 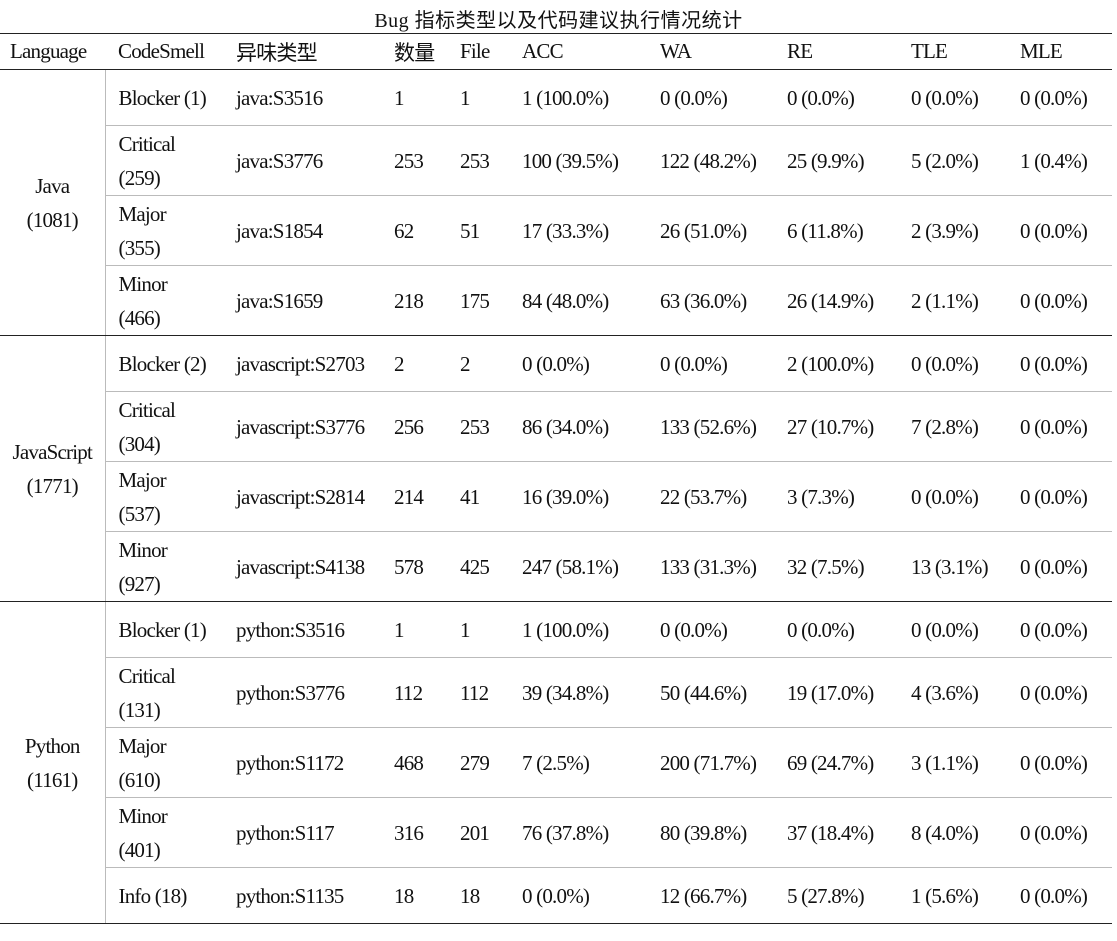 What do you see at coordinates (578, 762) in the screenshot?
I see `acc-cell: 7 (2.5%)` at bounding box center [578, 762].